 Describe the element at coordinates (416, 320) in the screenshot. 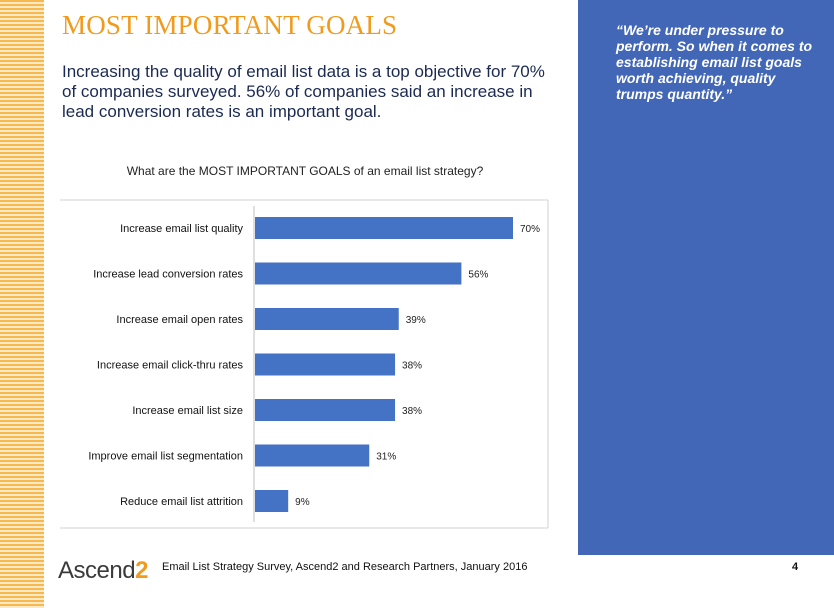

I see `bar-value-label: 39%` at that location.